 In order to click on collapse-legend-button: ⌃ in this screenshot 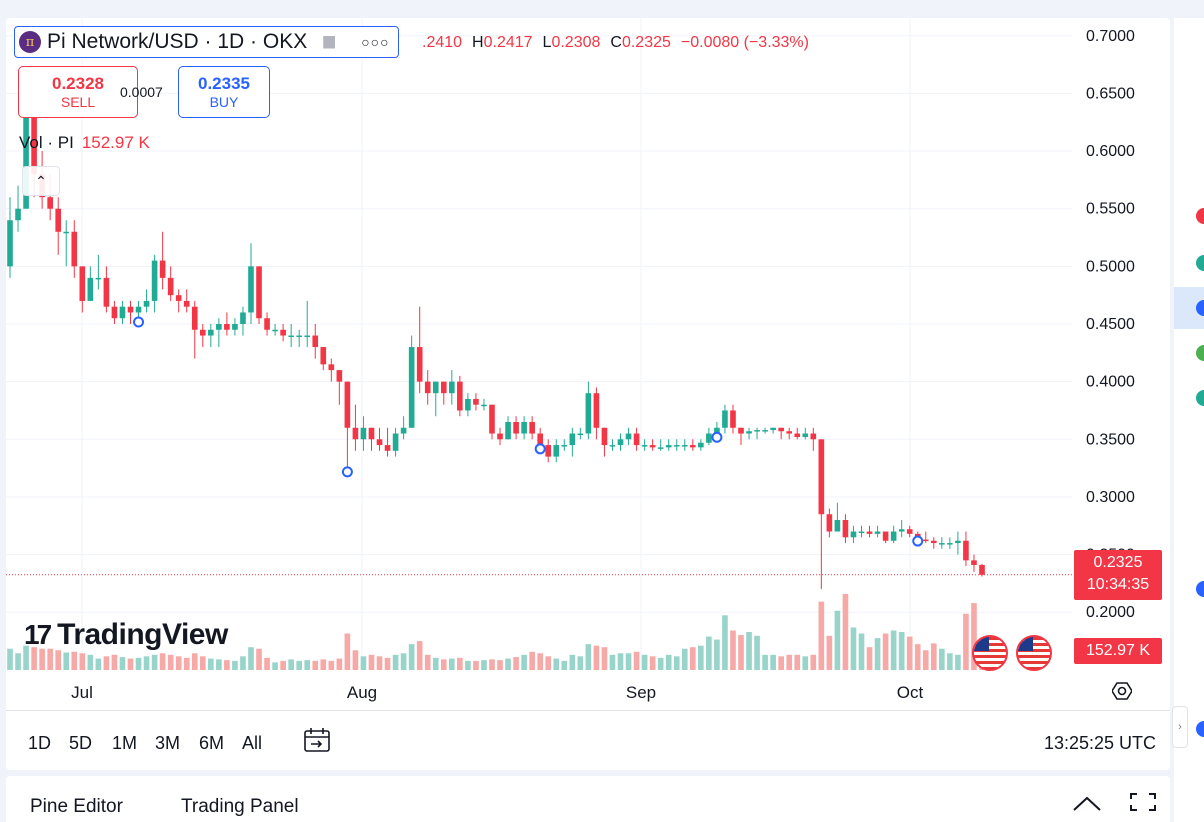, I will do `click(41, 181)`.